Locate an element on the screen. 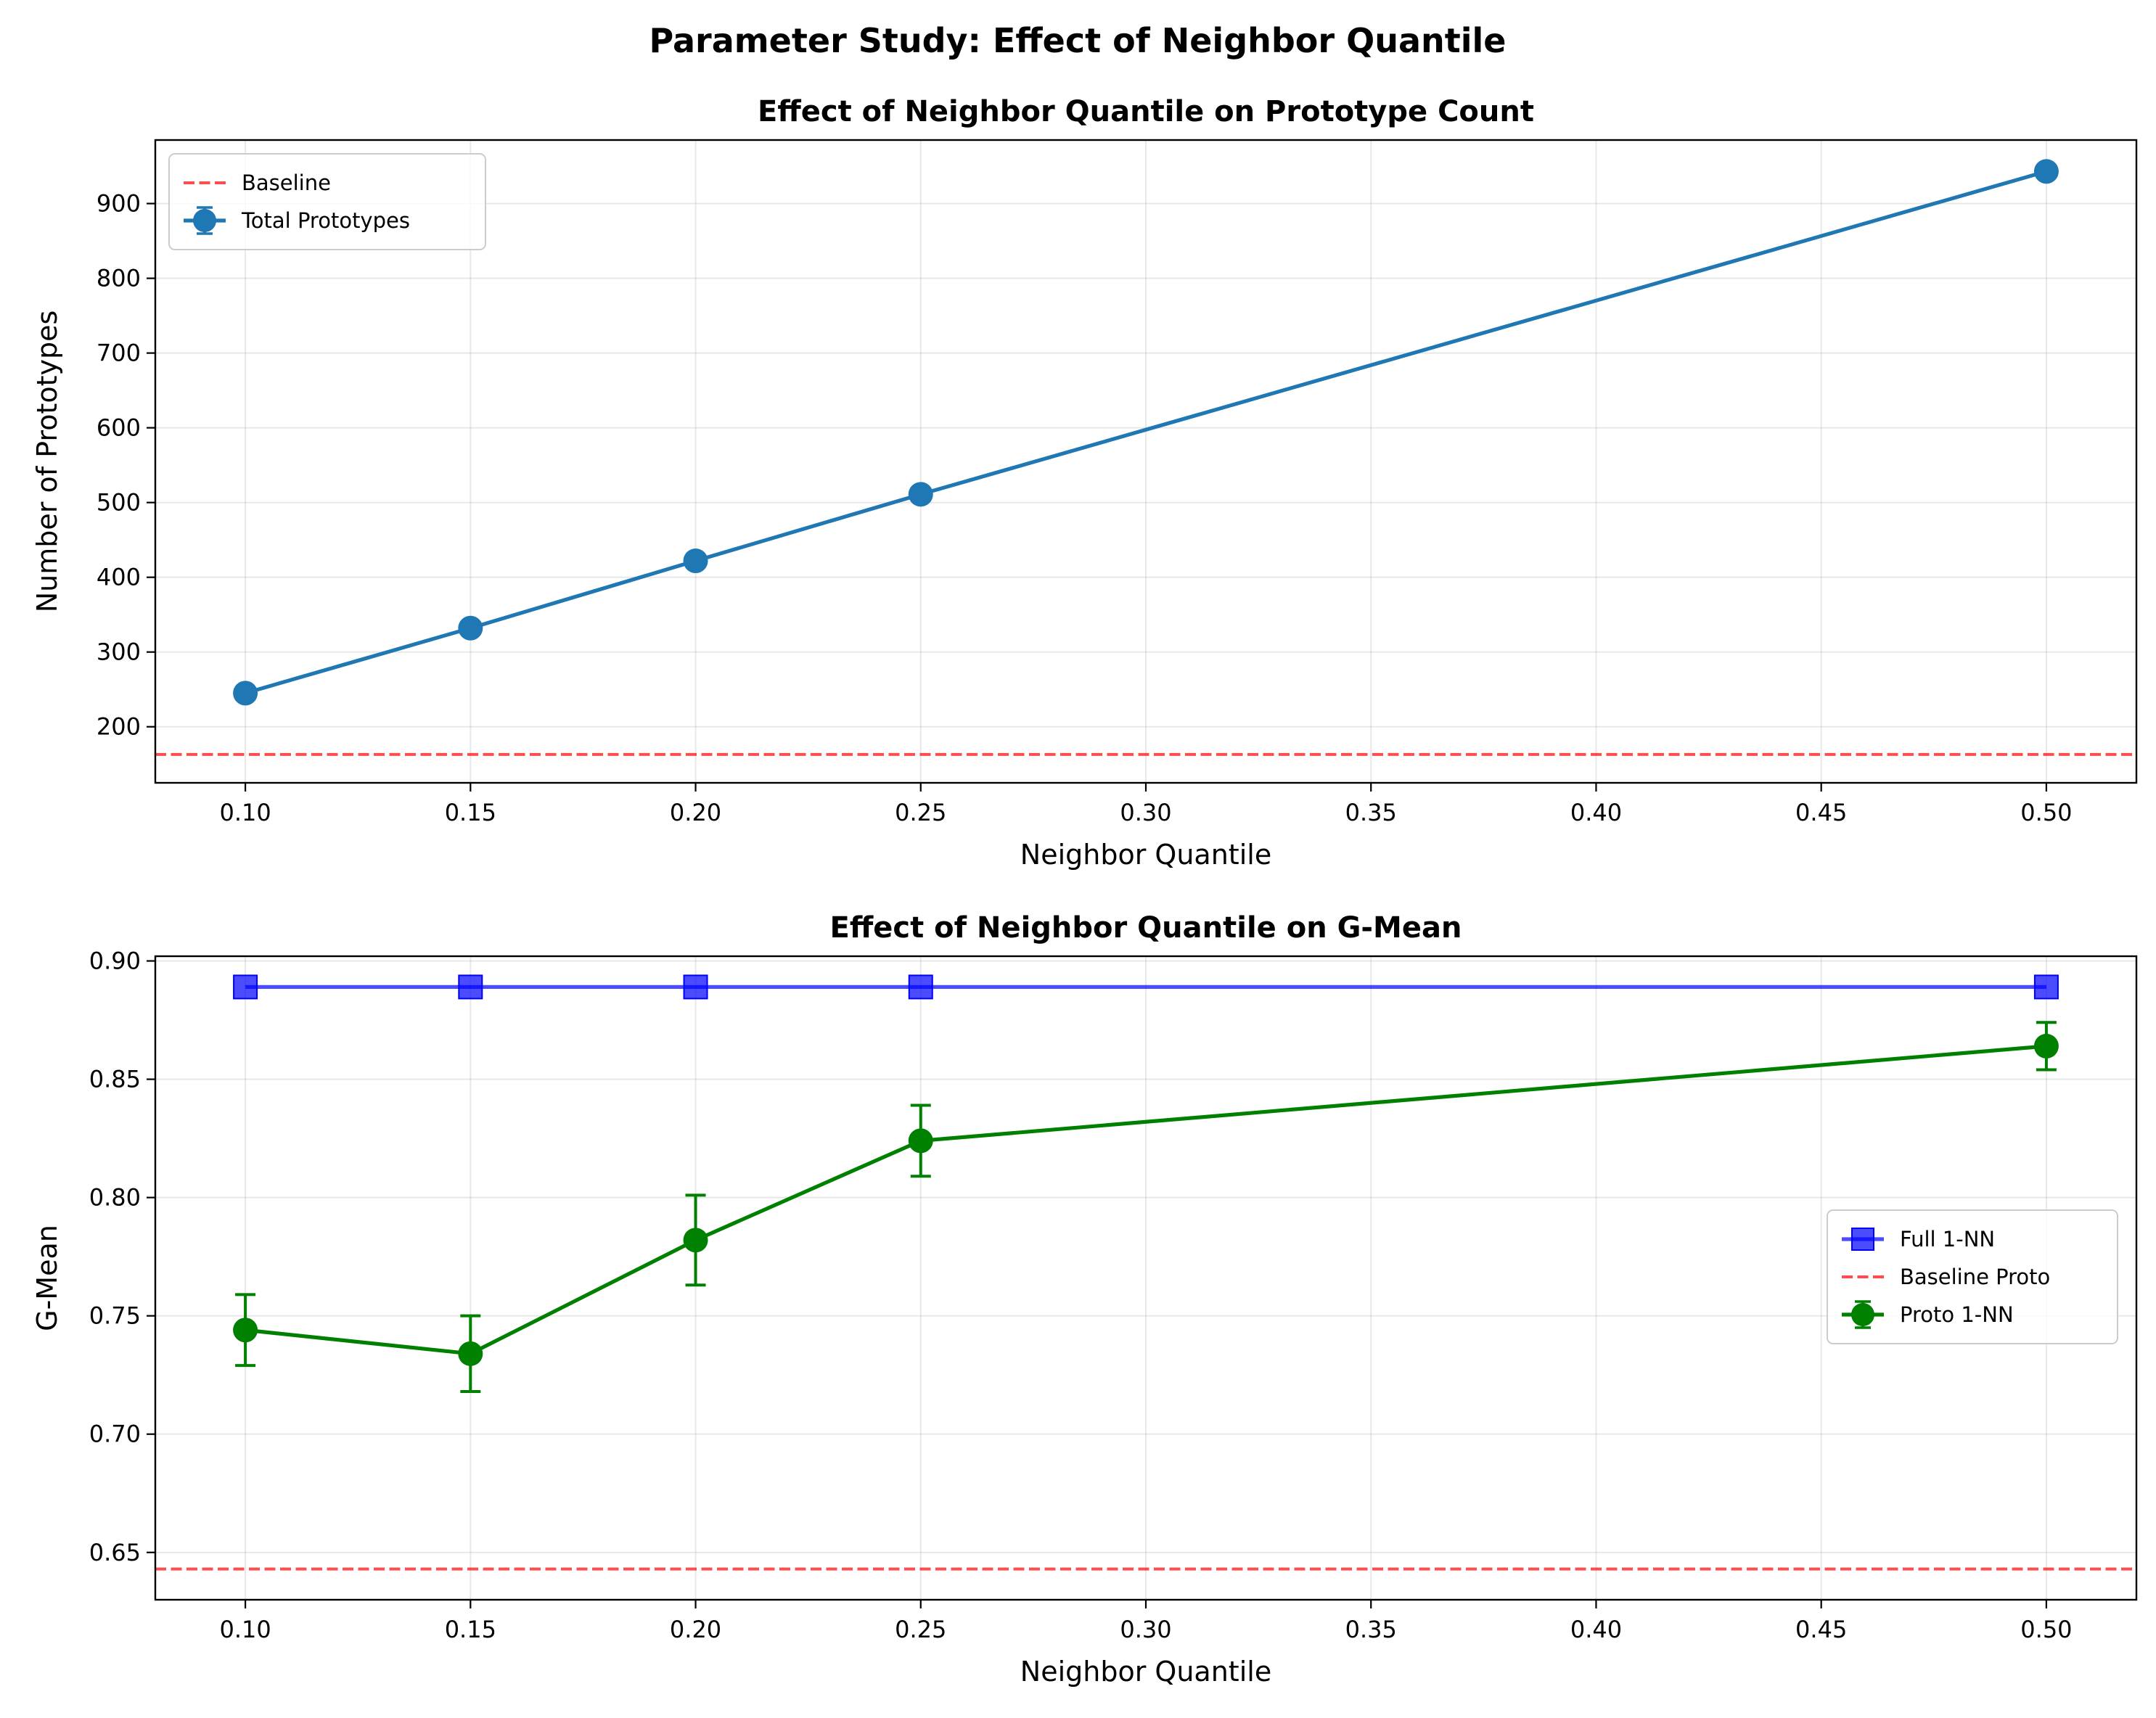  legend-label: Total Prototypes is located at coordinates (325, 220).